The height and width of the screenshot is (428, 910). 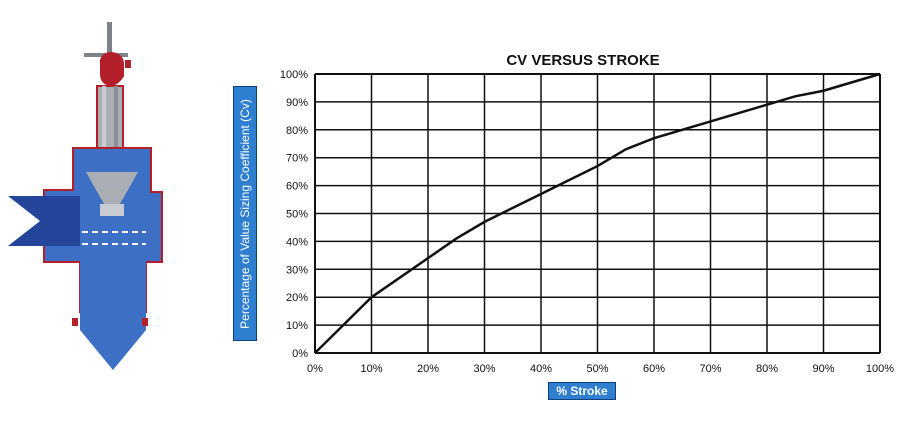 I want to click on x-tick-label: 10%, so click(x=371, y=369).